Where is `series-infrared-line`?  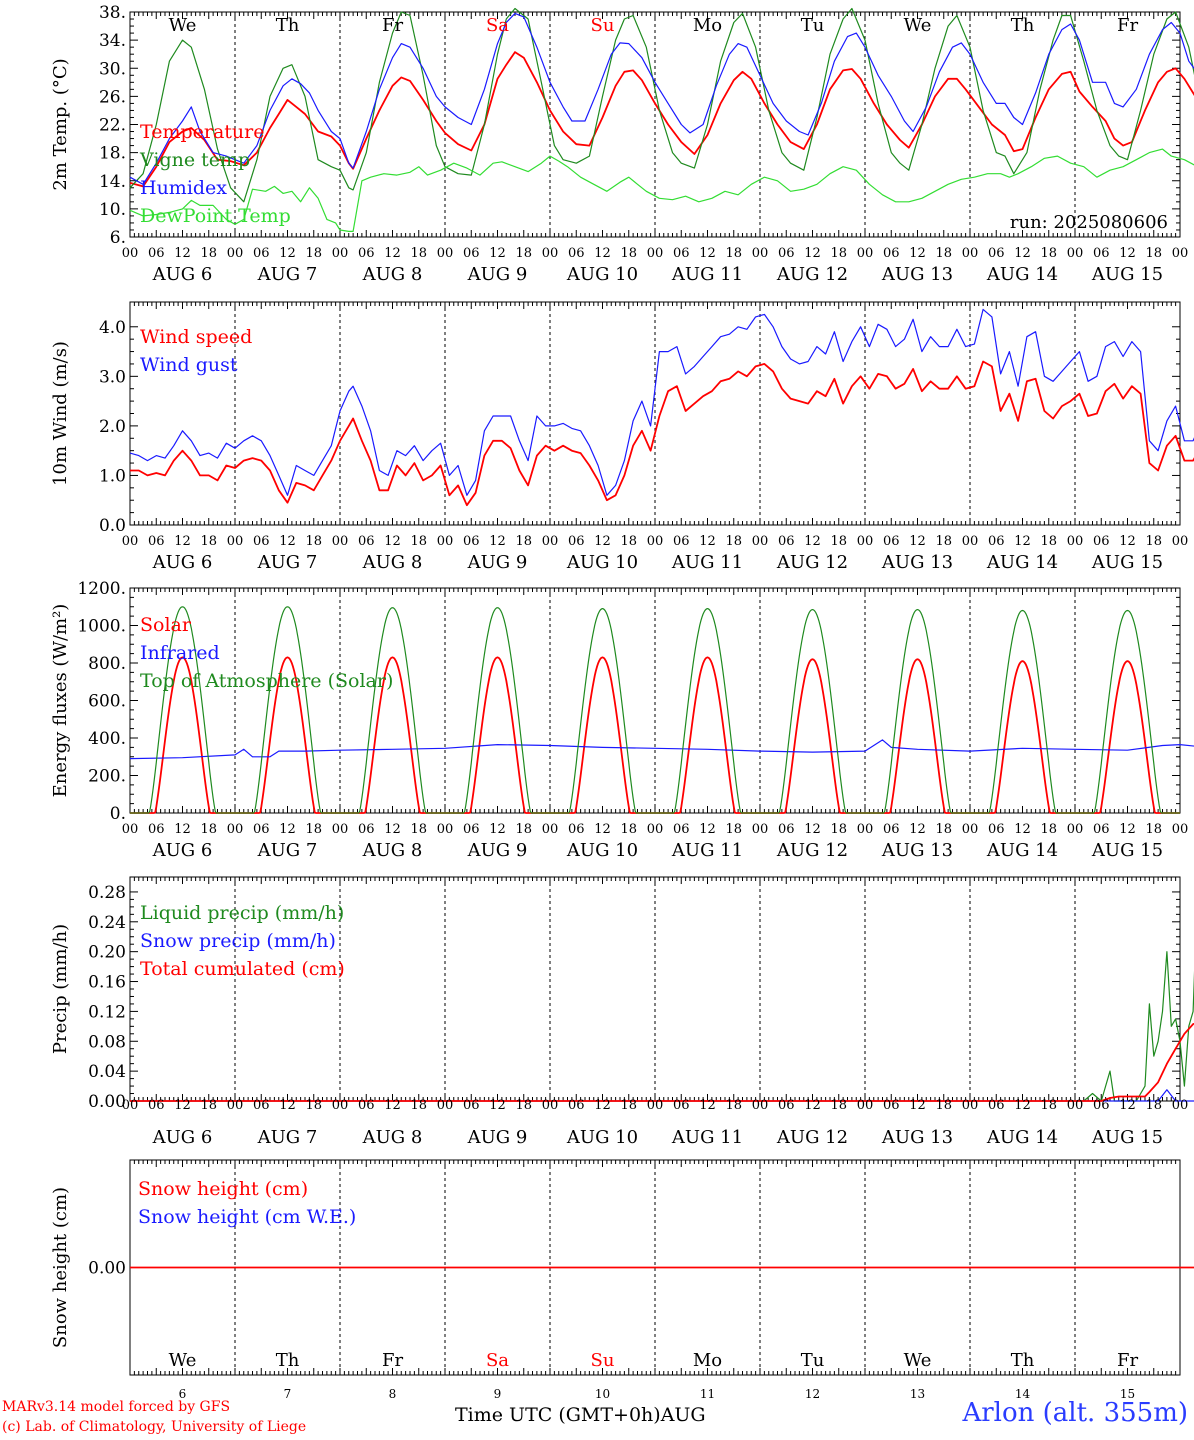 series-infrared-line is located at coordinates (661, 749).